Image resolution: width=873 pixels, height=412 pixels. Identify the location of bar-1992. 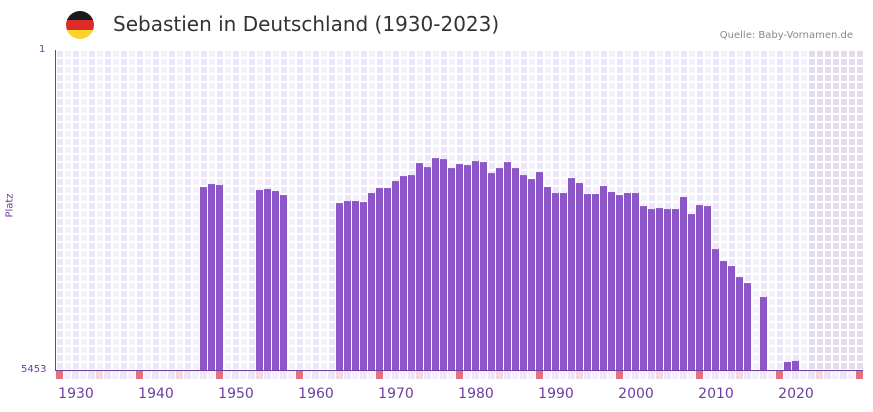
(571, 274).